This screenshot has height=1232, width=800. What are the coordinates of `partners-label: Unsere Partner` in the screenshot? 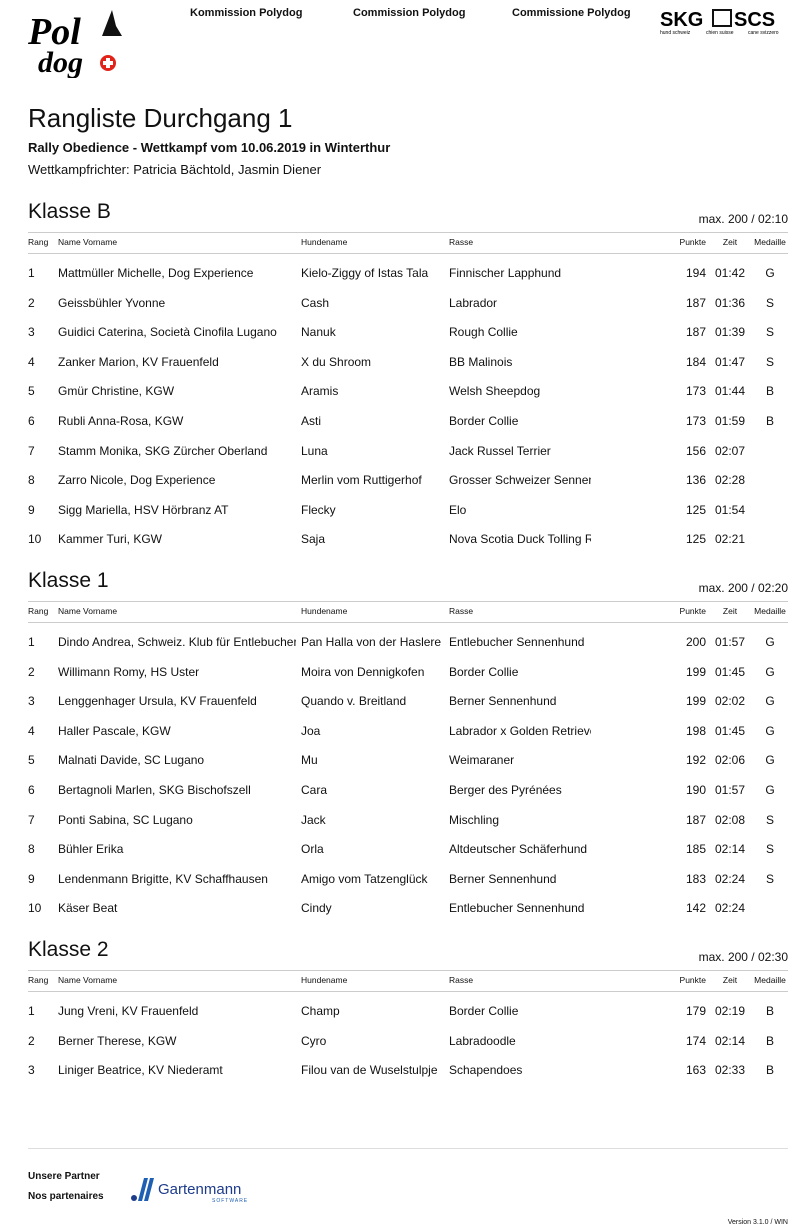 It's located at (64, 1176).